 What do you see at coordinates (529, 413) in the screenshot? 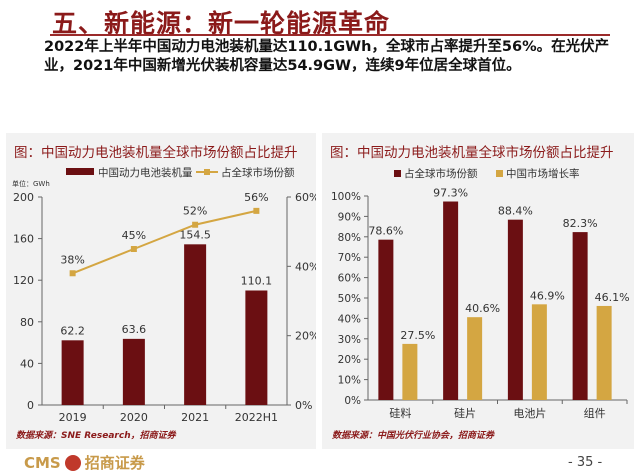
I see `x-tick-label: 电池片` at bounding box center [529, 413].